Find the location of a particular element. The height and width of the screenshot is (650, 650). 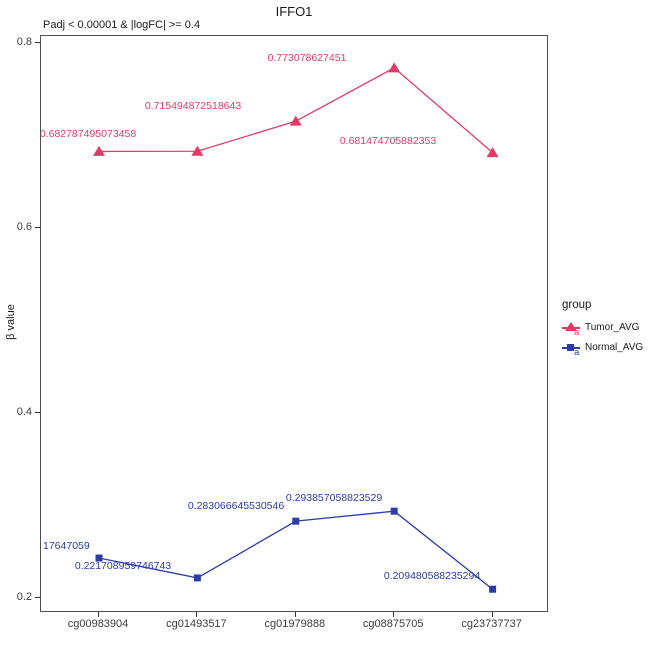

plot-subtitle: Padj < 0.00001 & |logFC| >= 0.4 is located at coordinates (122, 25).